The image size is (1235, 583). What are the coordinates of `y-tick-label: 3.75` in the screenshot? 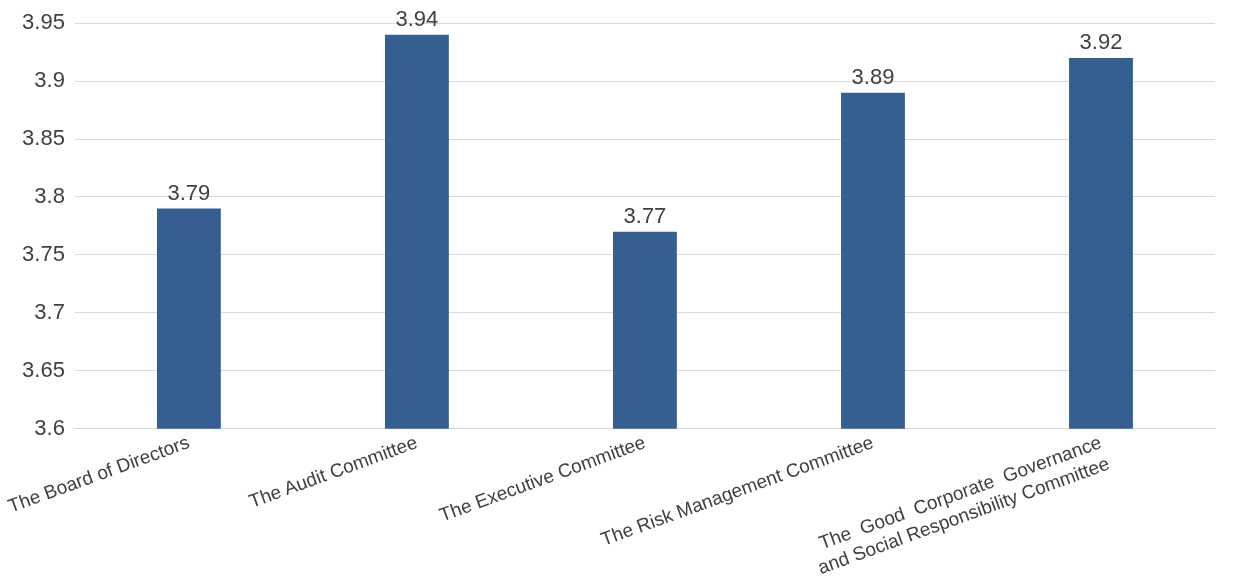 It's located at (43, 253).